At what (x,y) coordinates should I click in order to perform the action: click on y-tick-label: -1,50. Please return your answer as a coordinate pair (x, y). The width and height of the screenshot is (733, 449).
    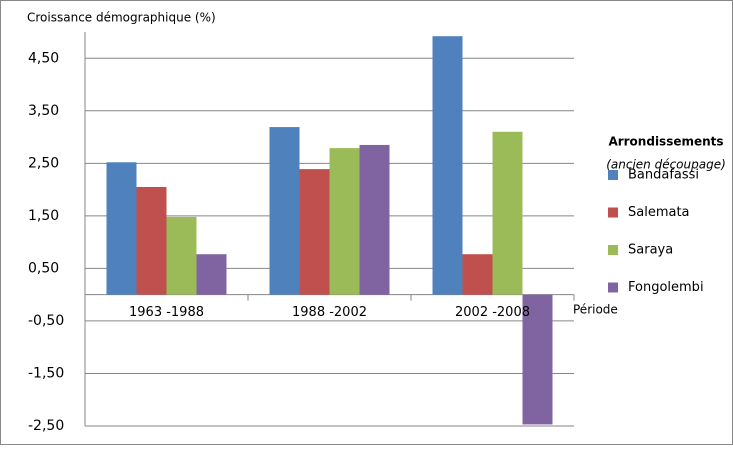
    Looking at the image, I should click on (46, 373).